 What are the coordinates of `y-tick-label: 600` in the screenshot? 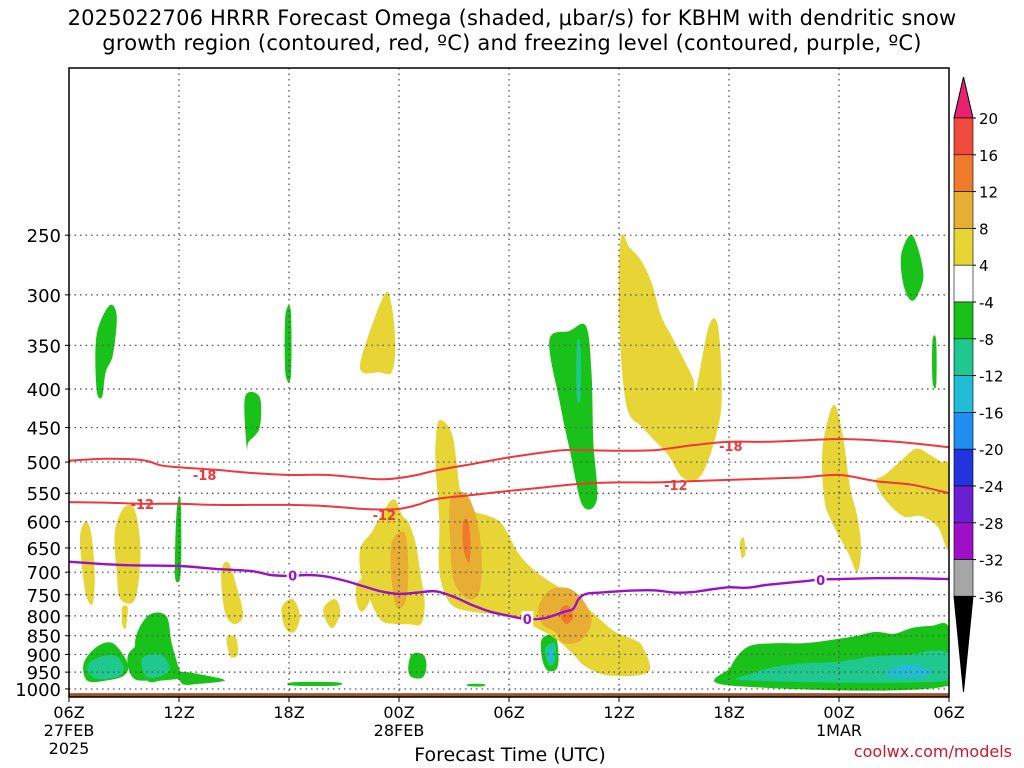 It's located at (44, 523).